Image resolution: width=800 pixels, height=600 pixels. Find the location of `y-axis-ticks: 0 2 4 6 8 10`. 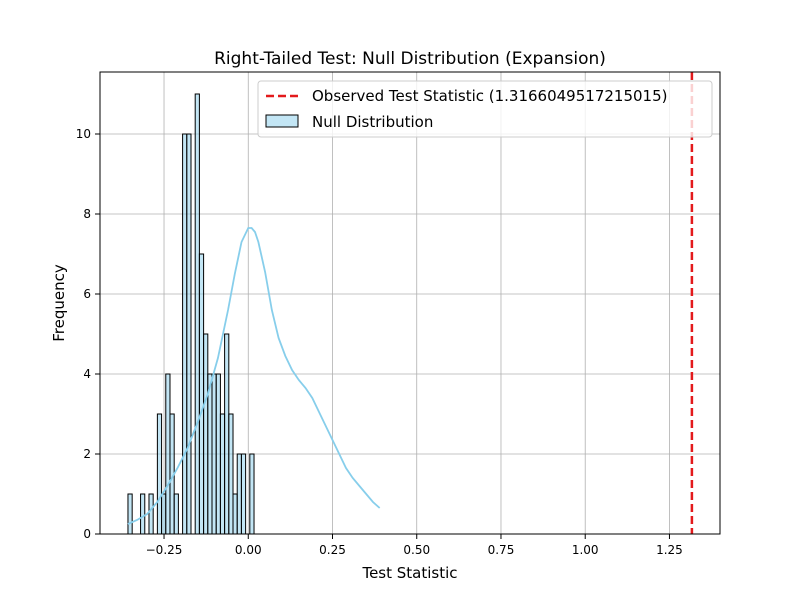

y-axis-ticks: 0 2 4 6 8 10 is located at coordinates (88, 334).